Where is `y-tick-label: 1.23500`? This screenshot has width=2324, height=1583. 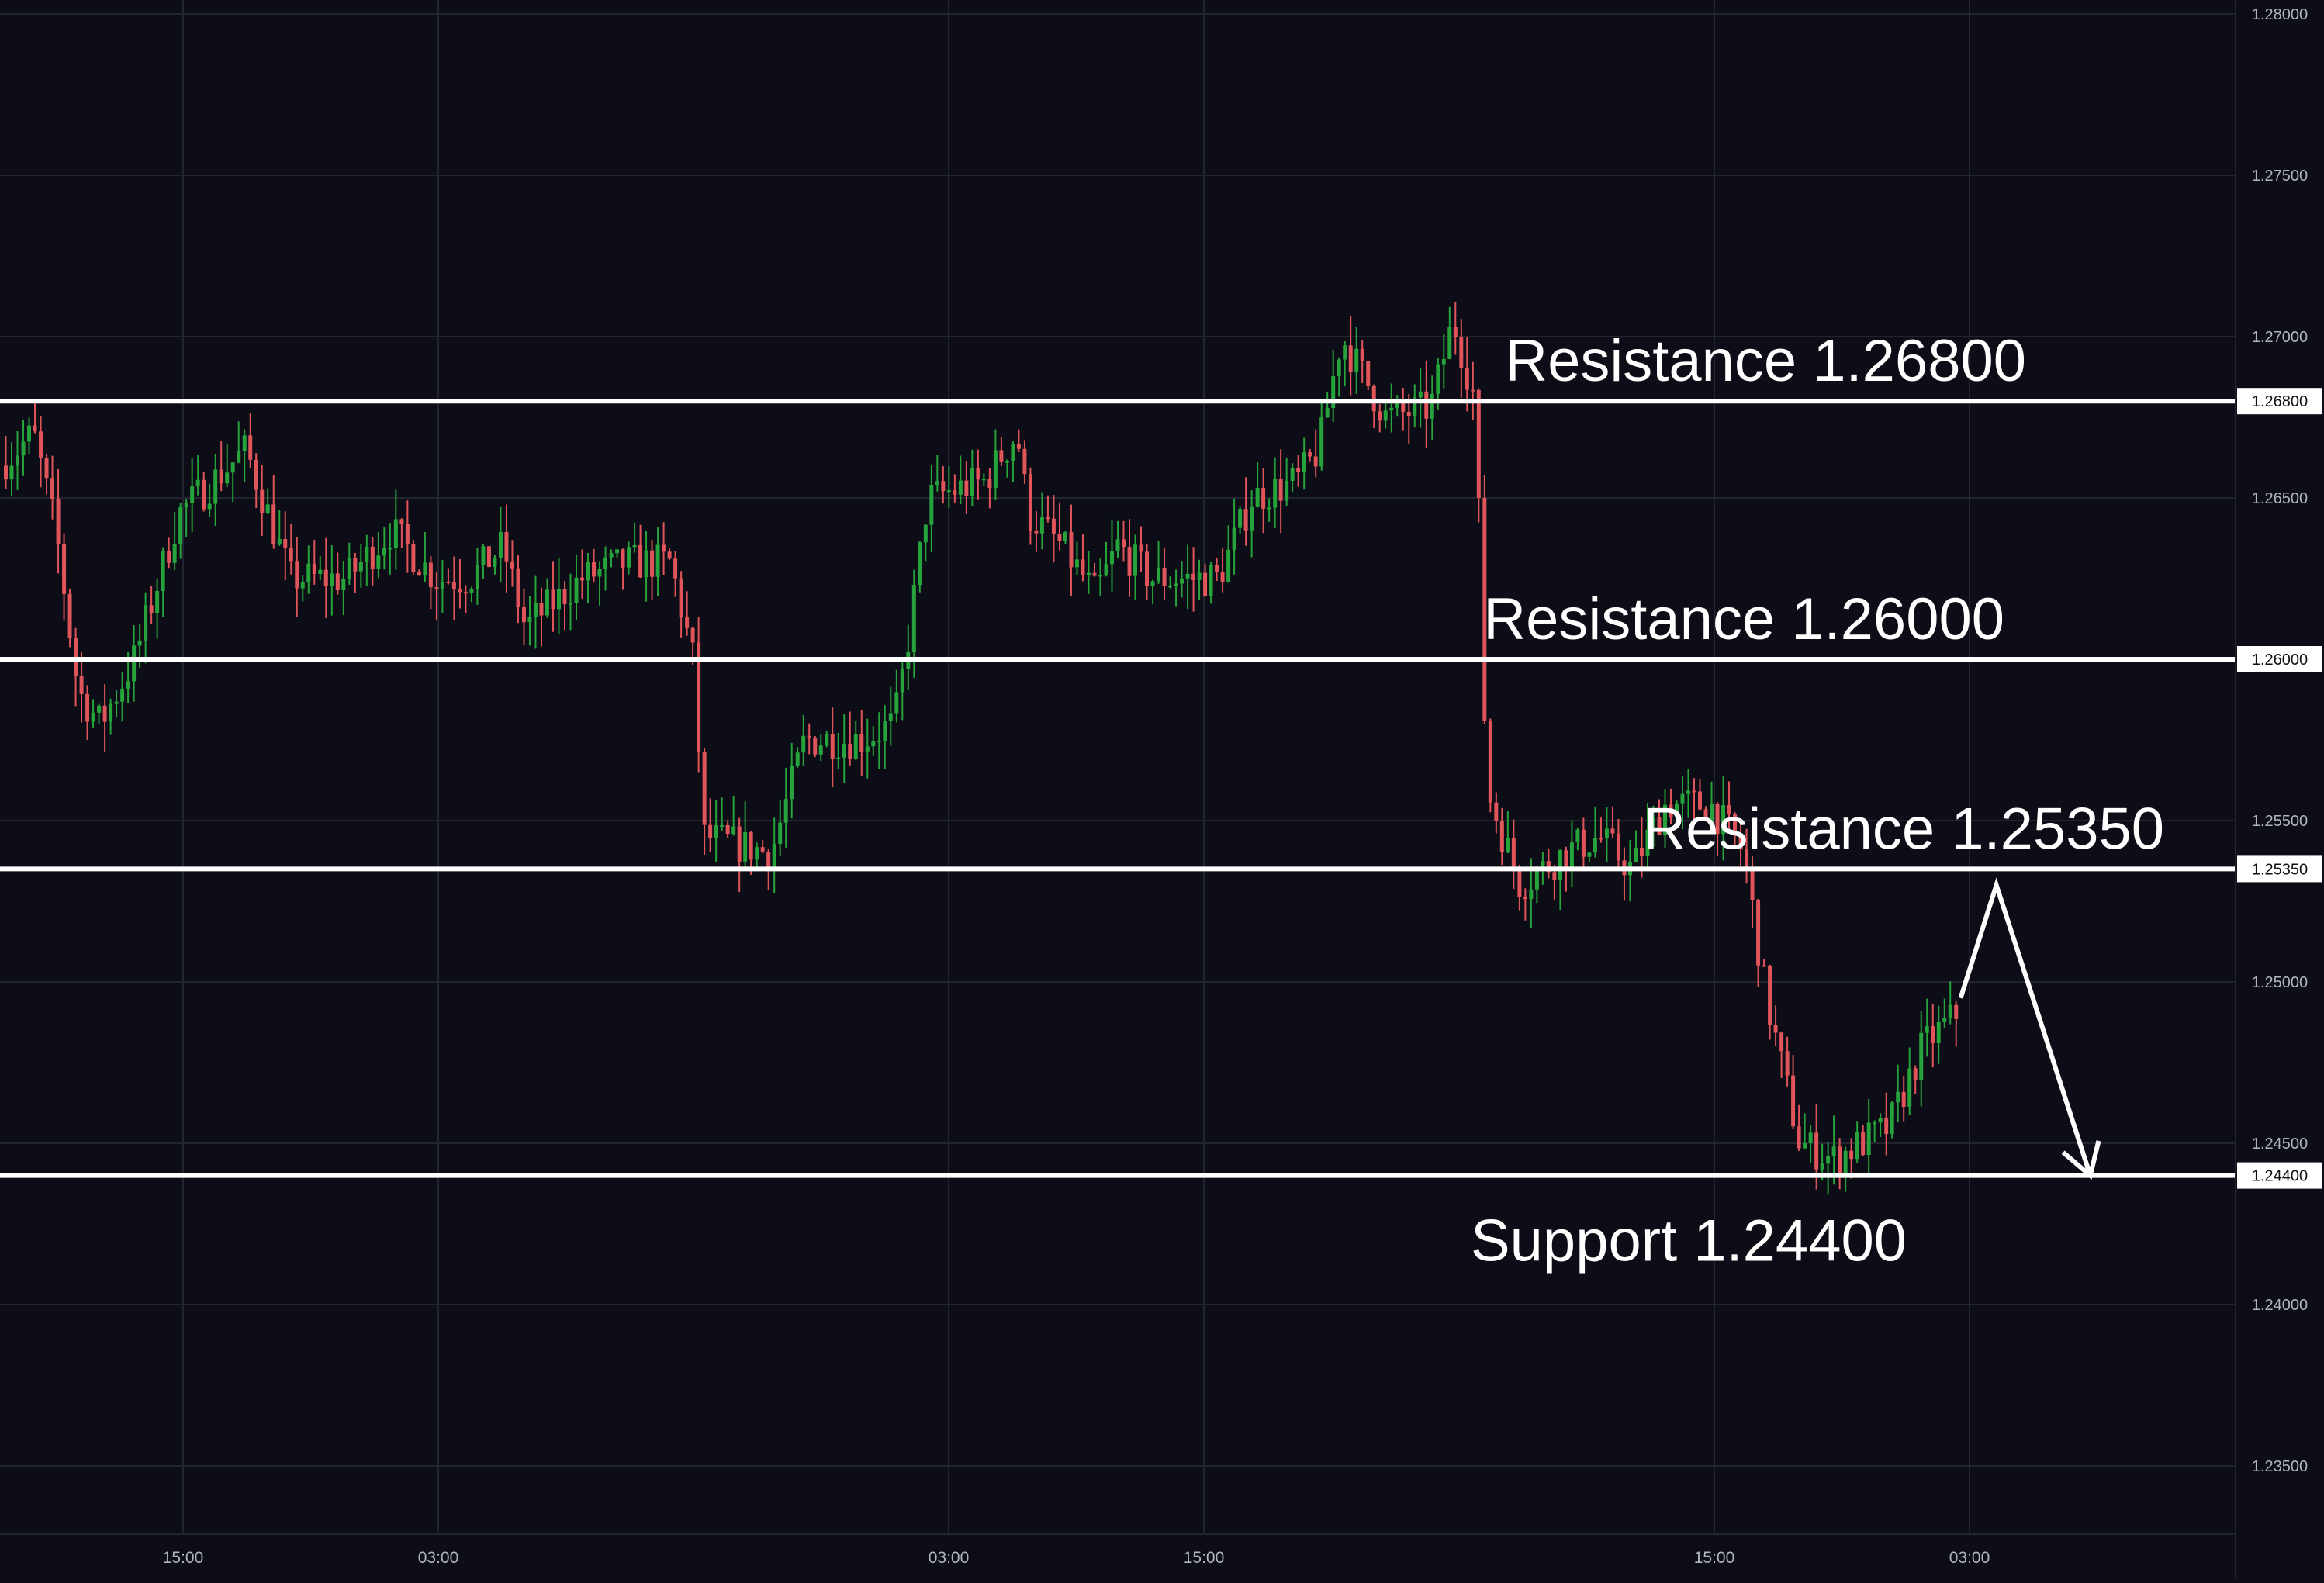
y-tick-label: 1.23500 is located at coordinates (2280, 1466).